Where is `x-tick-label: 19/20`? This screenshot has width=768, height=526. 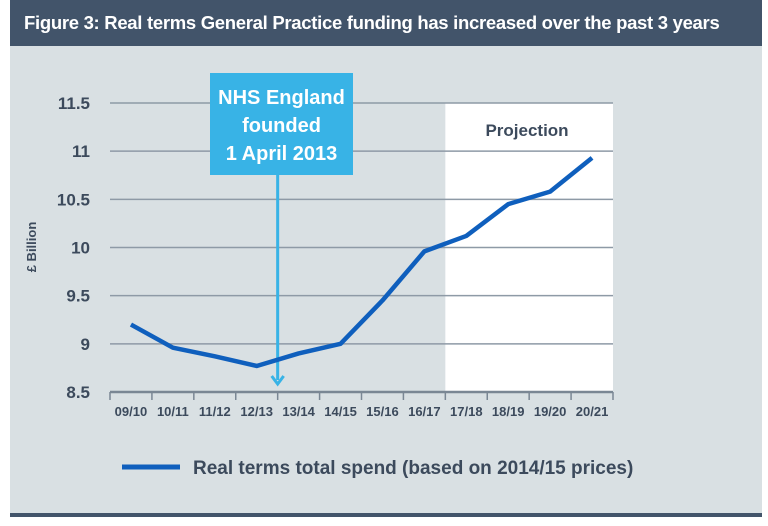 x-tick-label: 19/20 is located at coordinates (550, 411).